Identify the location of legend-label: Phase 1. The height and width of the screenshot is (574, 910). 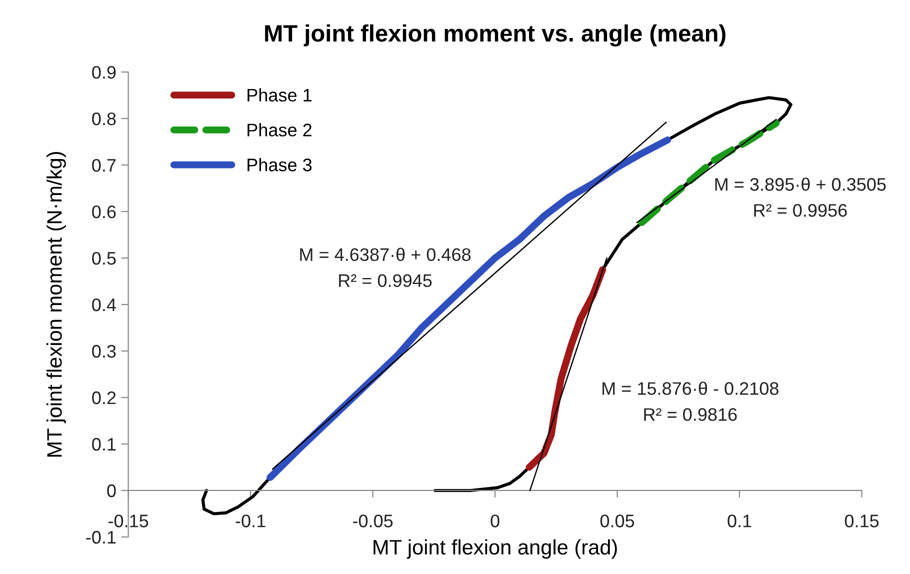
(280, 95).